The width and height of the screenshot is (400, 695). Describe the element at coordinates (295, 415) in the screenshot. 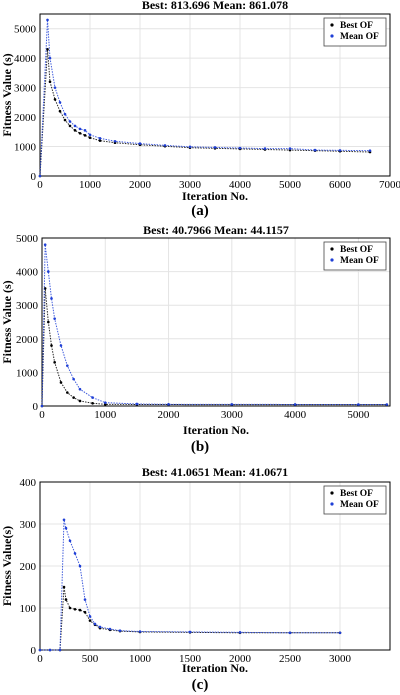

I see `x-tick-label: 4000` at that location.